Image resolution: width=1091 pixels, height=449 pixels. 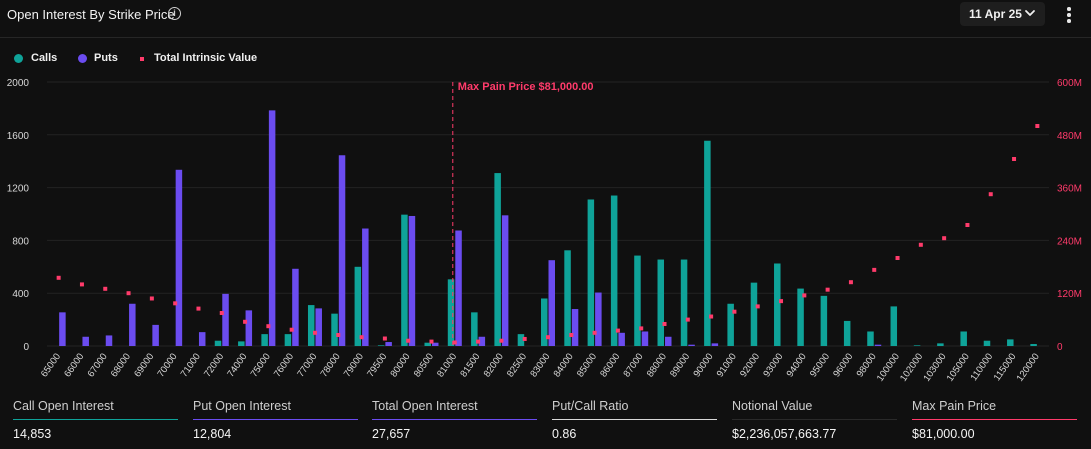 What do you see at coordinates (784, 434) in the screenshot?
I see `stat-value: $2,236,057,663.77` at bounding box center [784, 434].